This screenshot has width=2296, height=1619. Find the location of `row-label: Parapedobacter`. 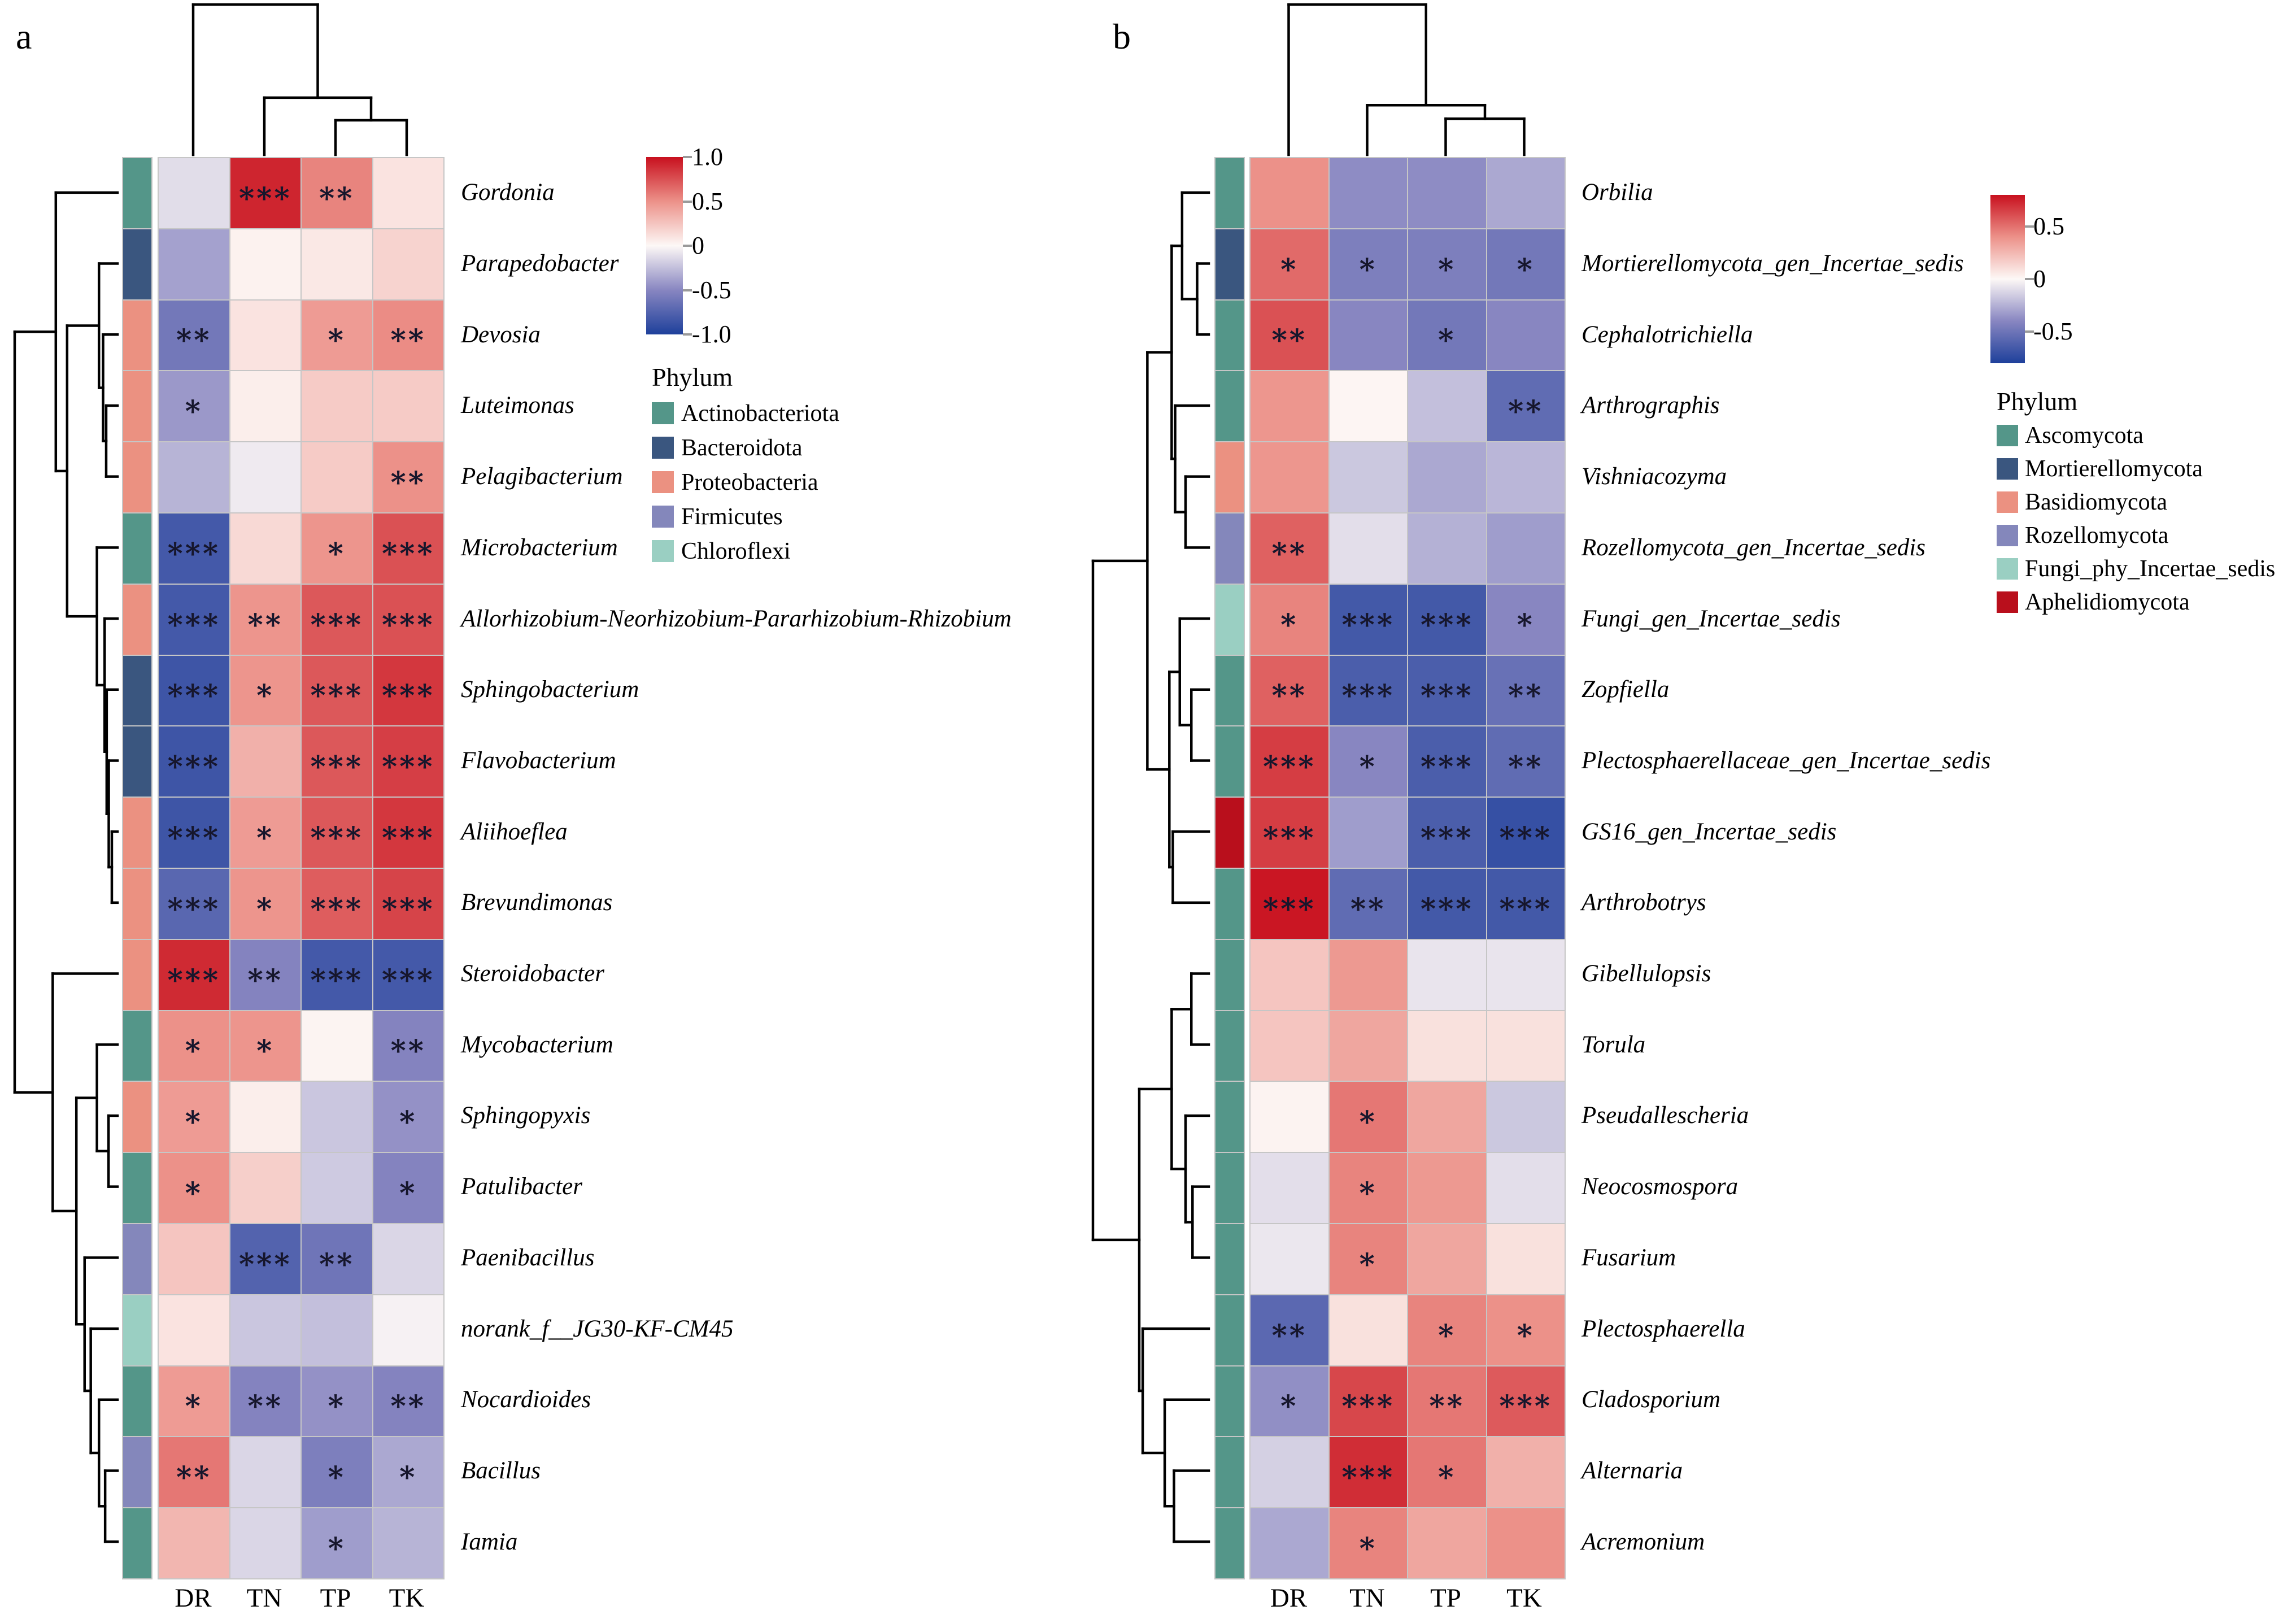

row-label: Parapedobacter is located at coordinates (540, 263).